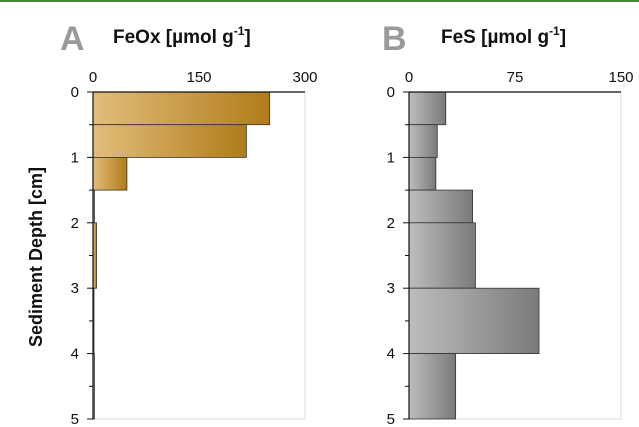 The height and width of the screenshot is (427, 639). I want to click on panel-b-y-ticks: 0 1 2 3 4 5, so click(398, 255).